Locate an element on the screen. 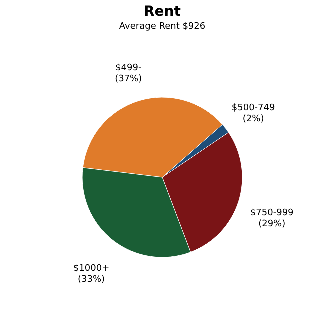 This screenshot has width=325, height=325. chart-subtitle: Average Rent $926 is located at coordinates (162, 27).